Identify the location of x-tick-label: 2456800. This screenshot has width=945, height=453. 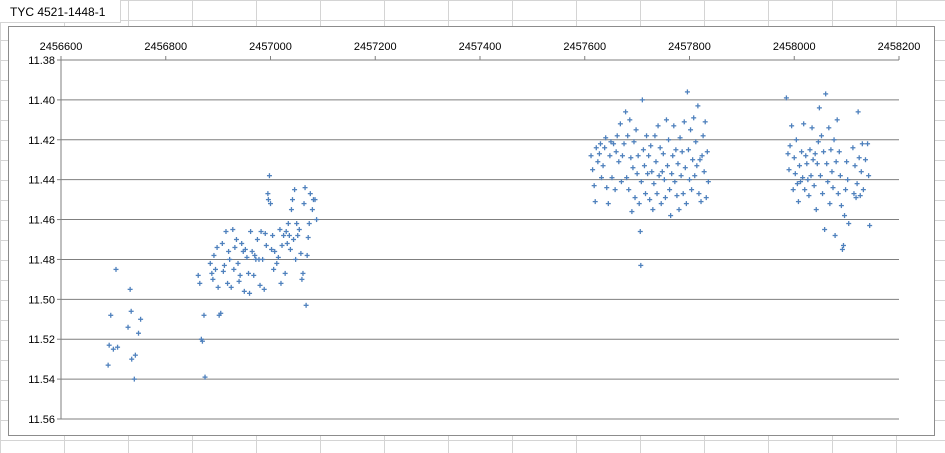
(165, 47).